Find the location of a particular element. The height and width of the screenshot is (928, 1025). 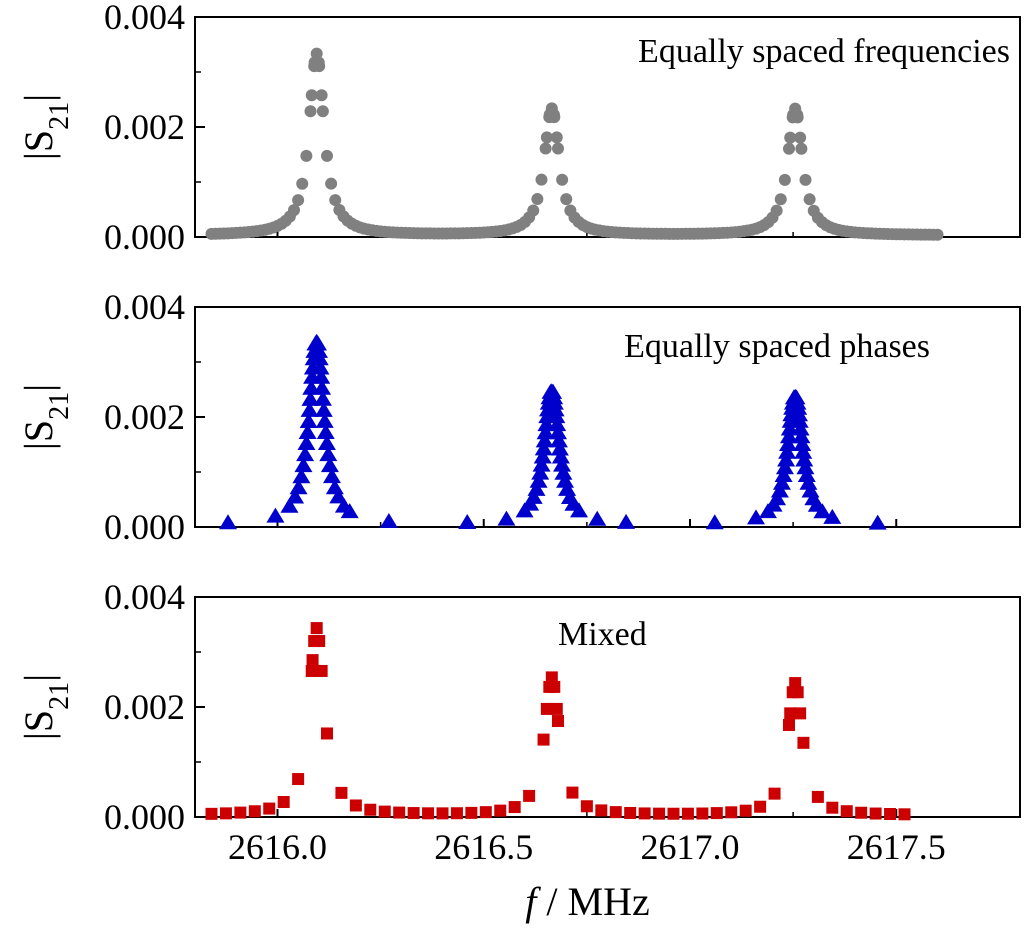

x-tick-label: 2616.5 is located at coordinates (483, 847).